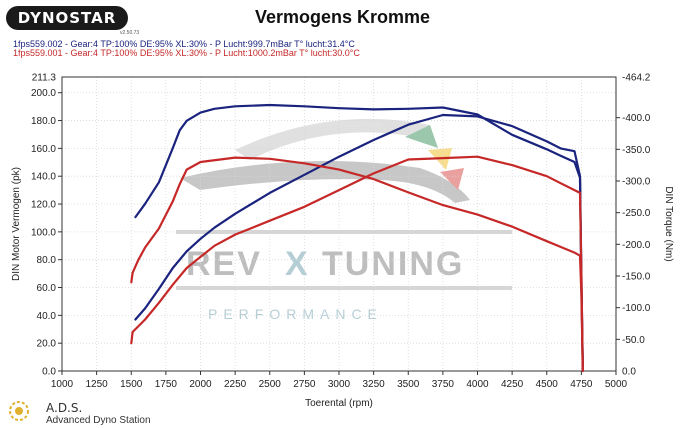  What do you see at coordinates (235, 384) in the screenshot?
I see `x-tick-label: 2250` at bounding box center [235, 384].